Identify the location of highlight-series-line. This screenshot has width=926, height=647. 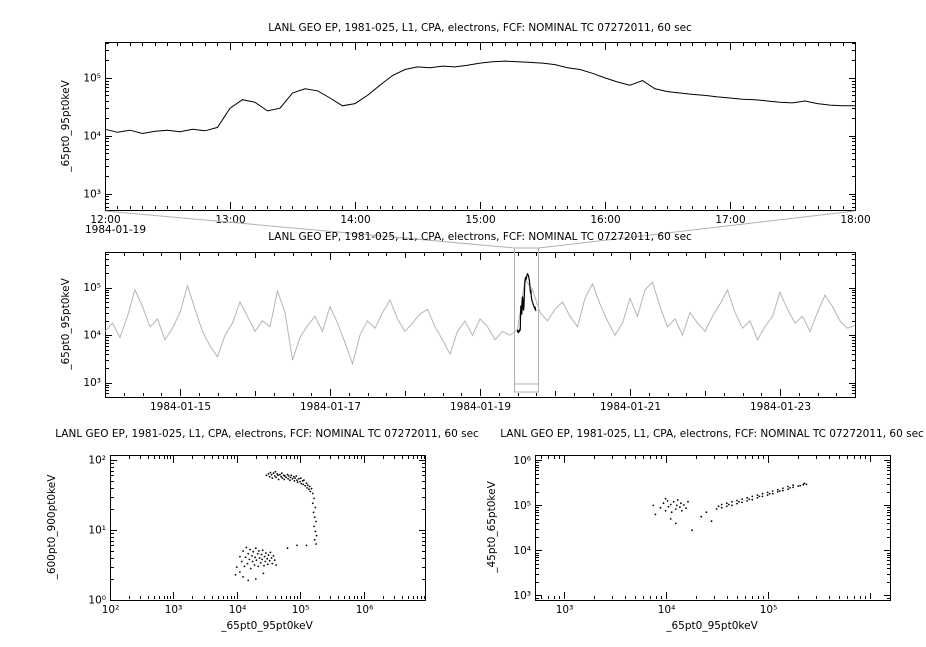
(526, 303).